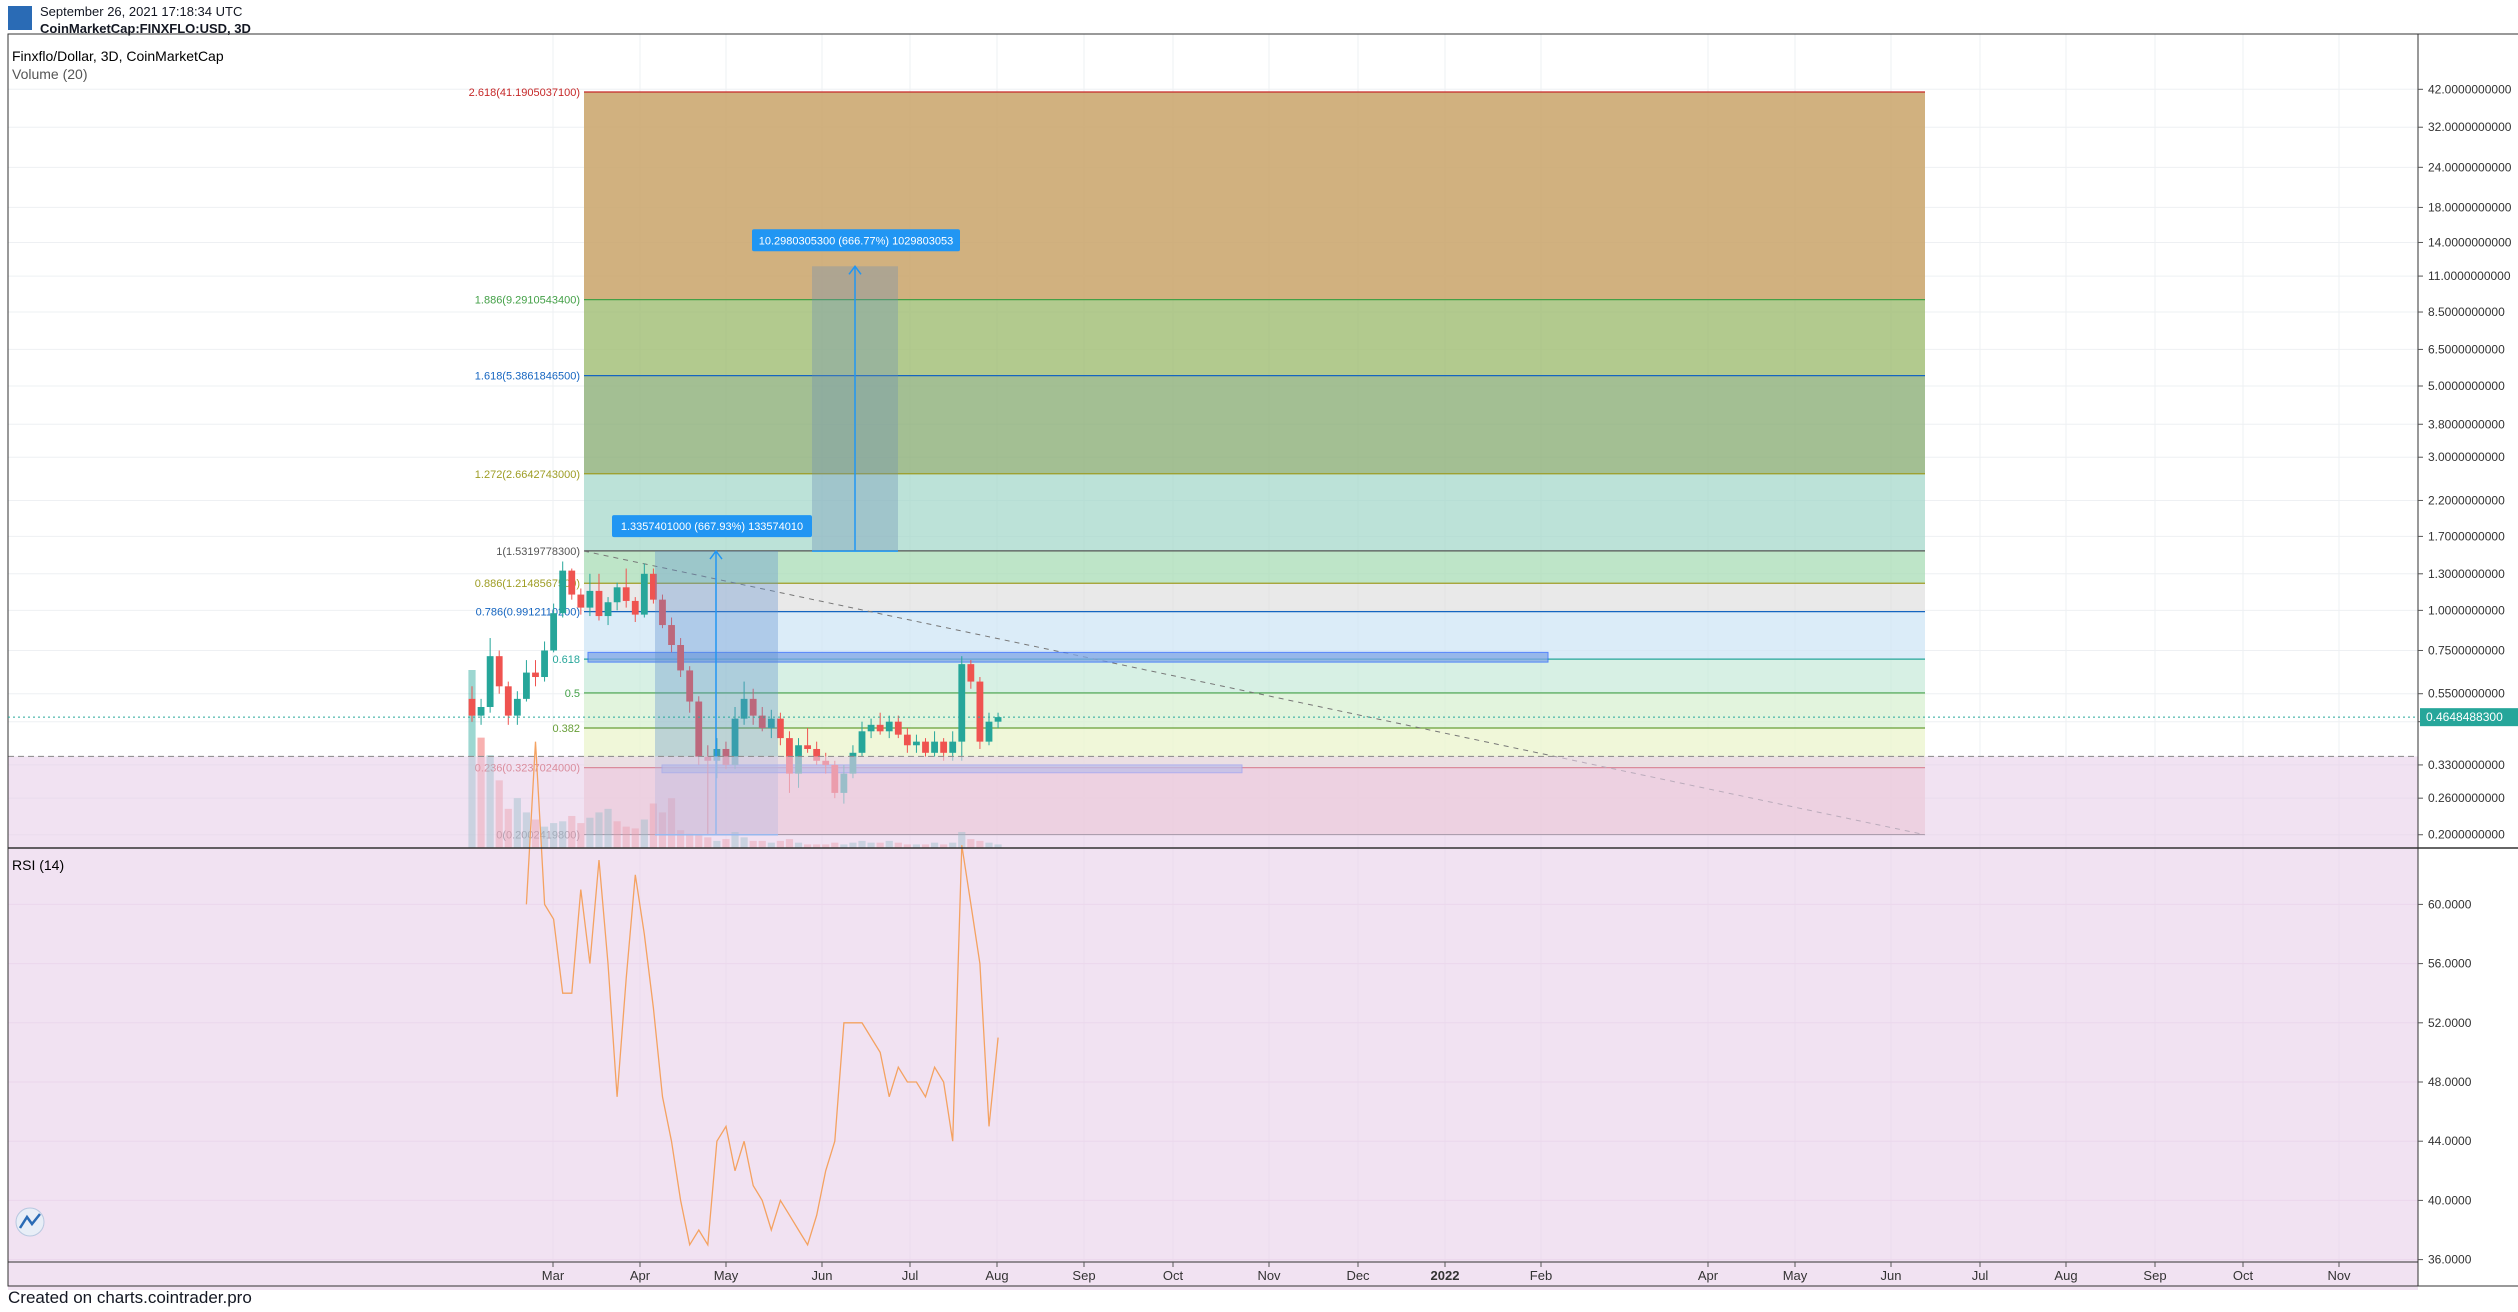 The image size is (2518, 1312). What do you see at coordinates (2450, 964) in the screenshot?
I see `rsi-tick-label: 56.0000` at bounding box center [2450, 964].